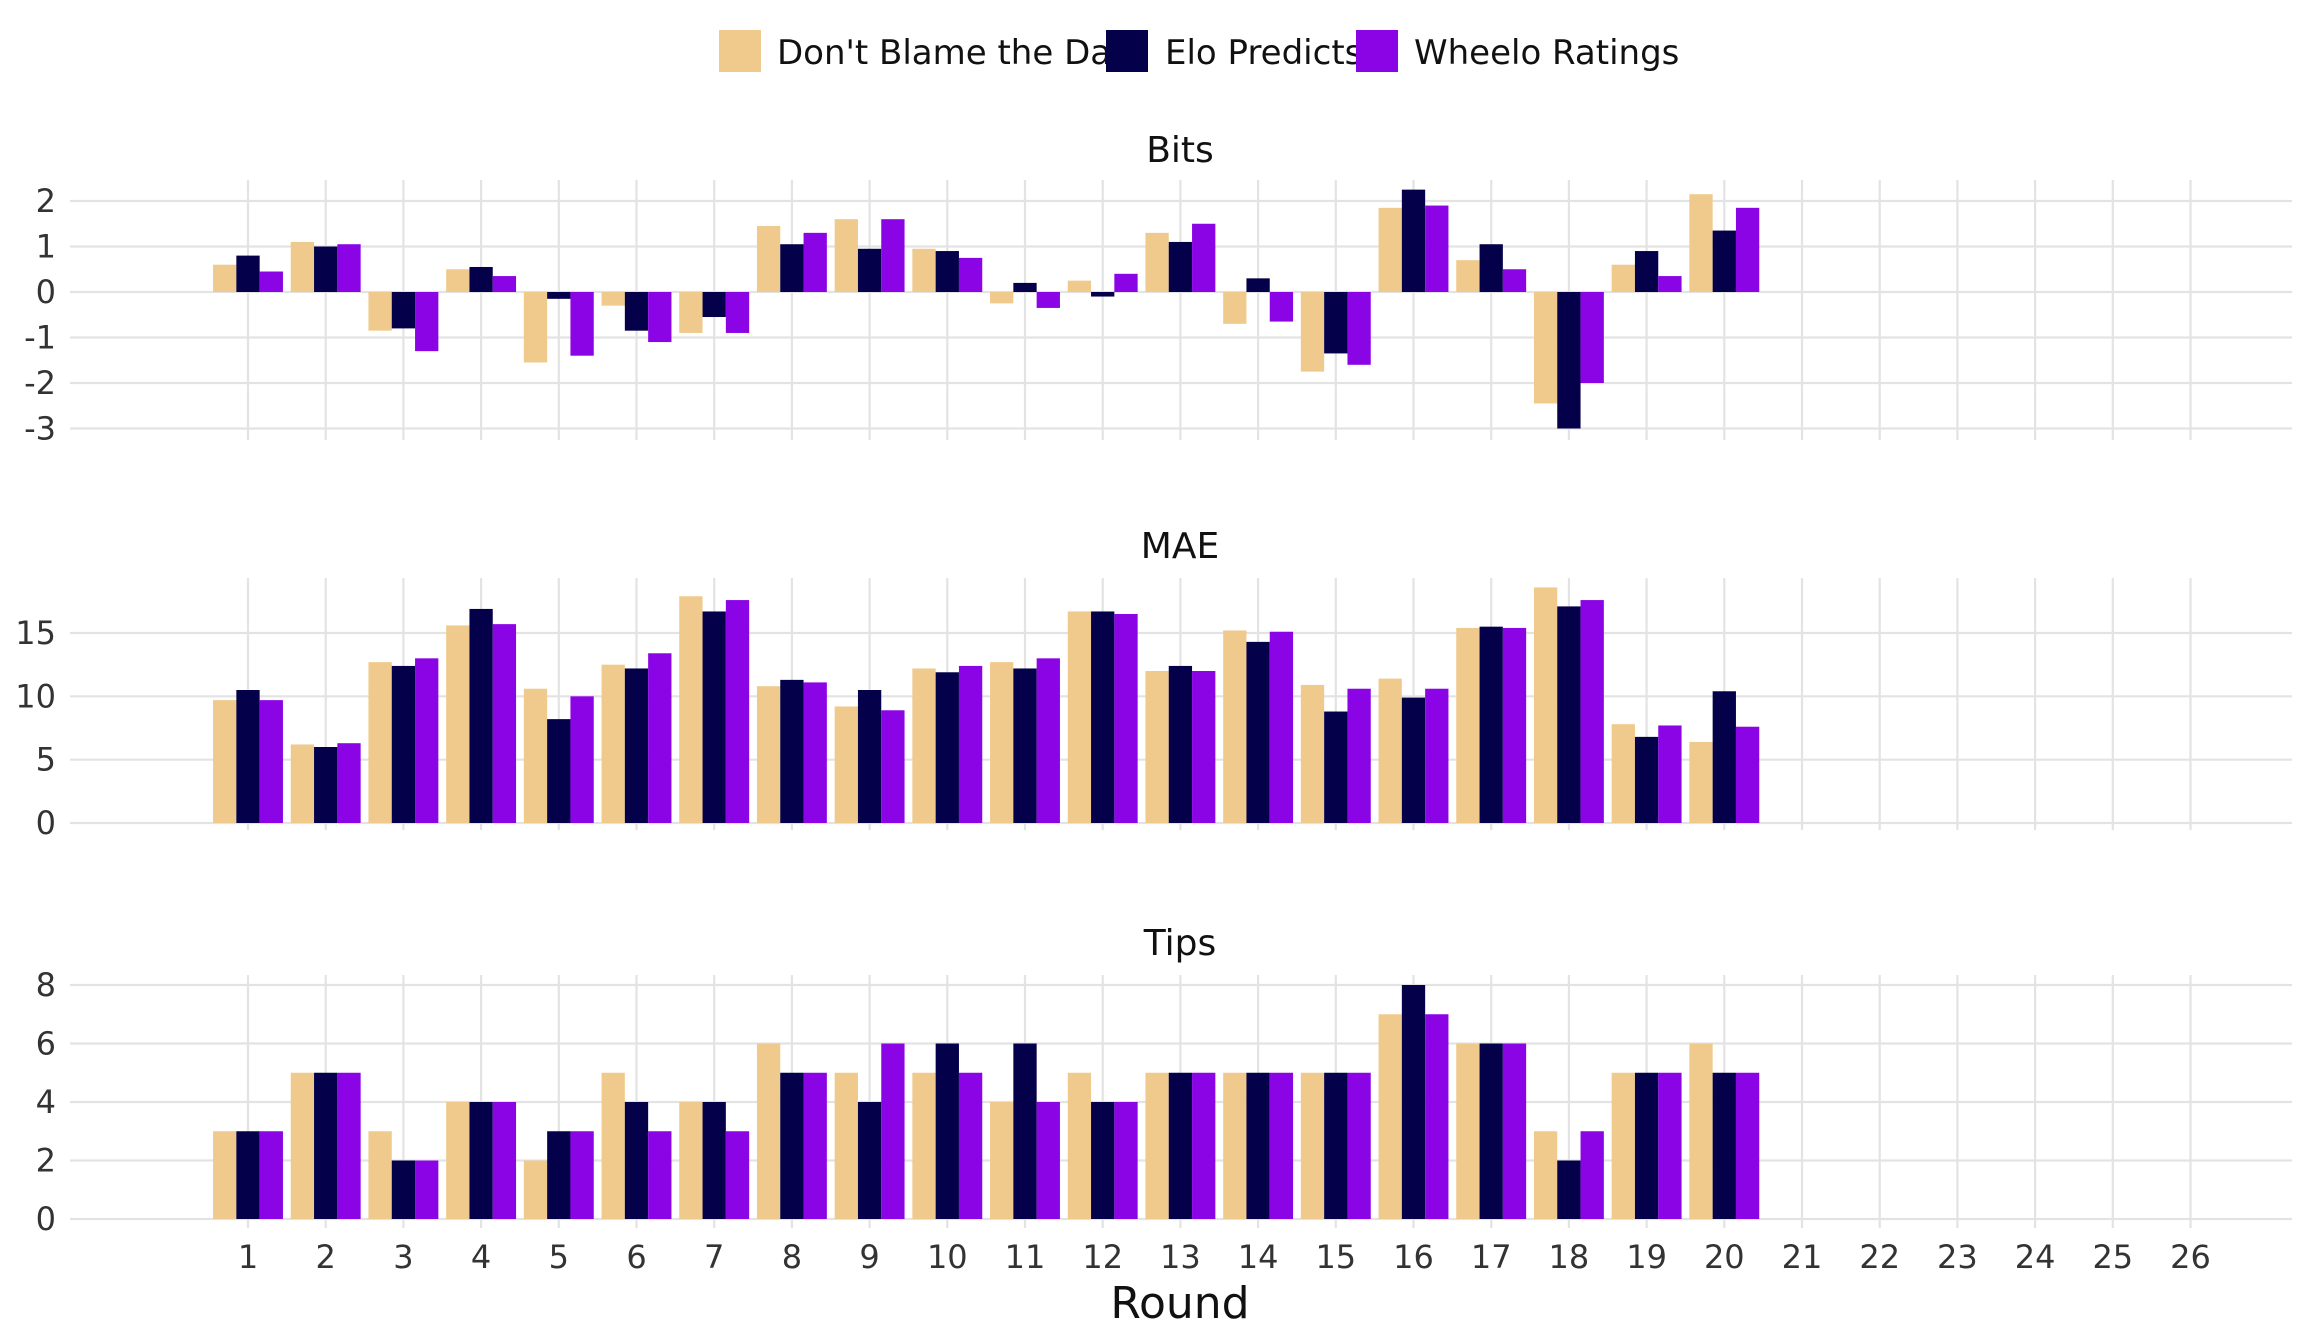 This screenshot has width=2304, height=1344. What do you see at coordinates (1258, 1257) in the screenshot?
I see `x-tick-label: 14` at bounding box center [1258, 1257].